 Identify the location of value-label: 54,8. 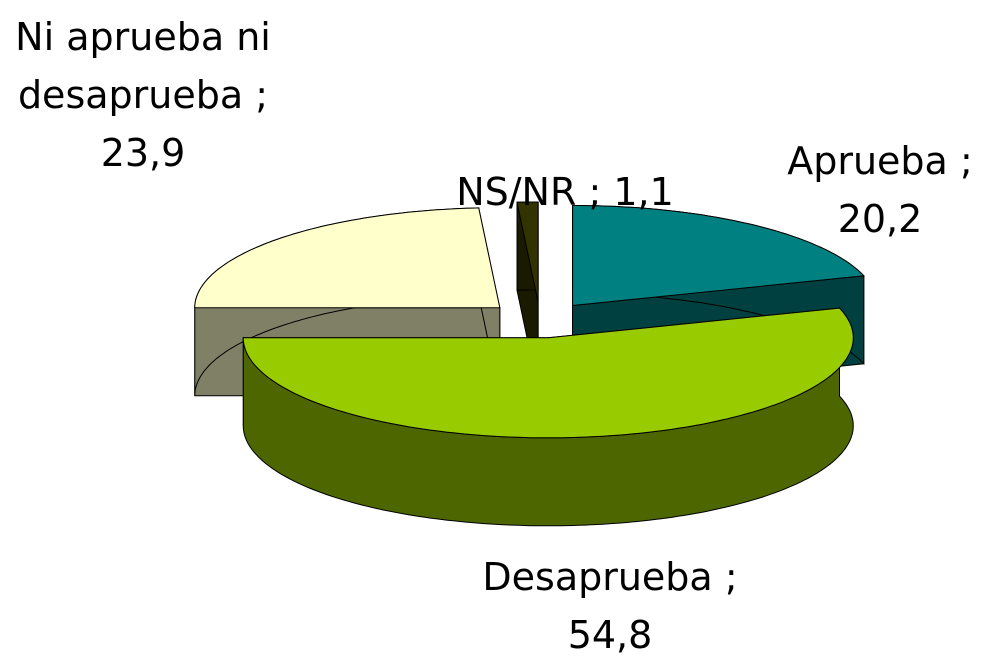
(610, 635).